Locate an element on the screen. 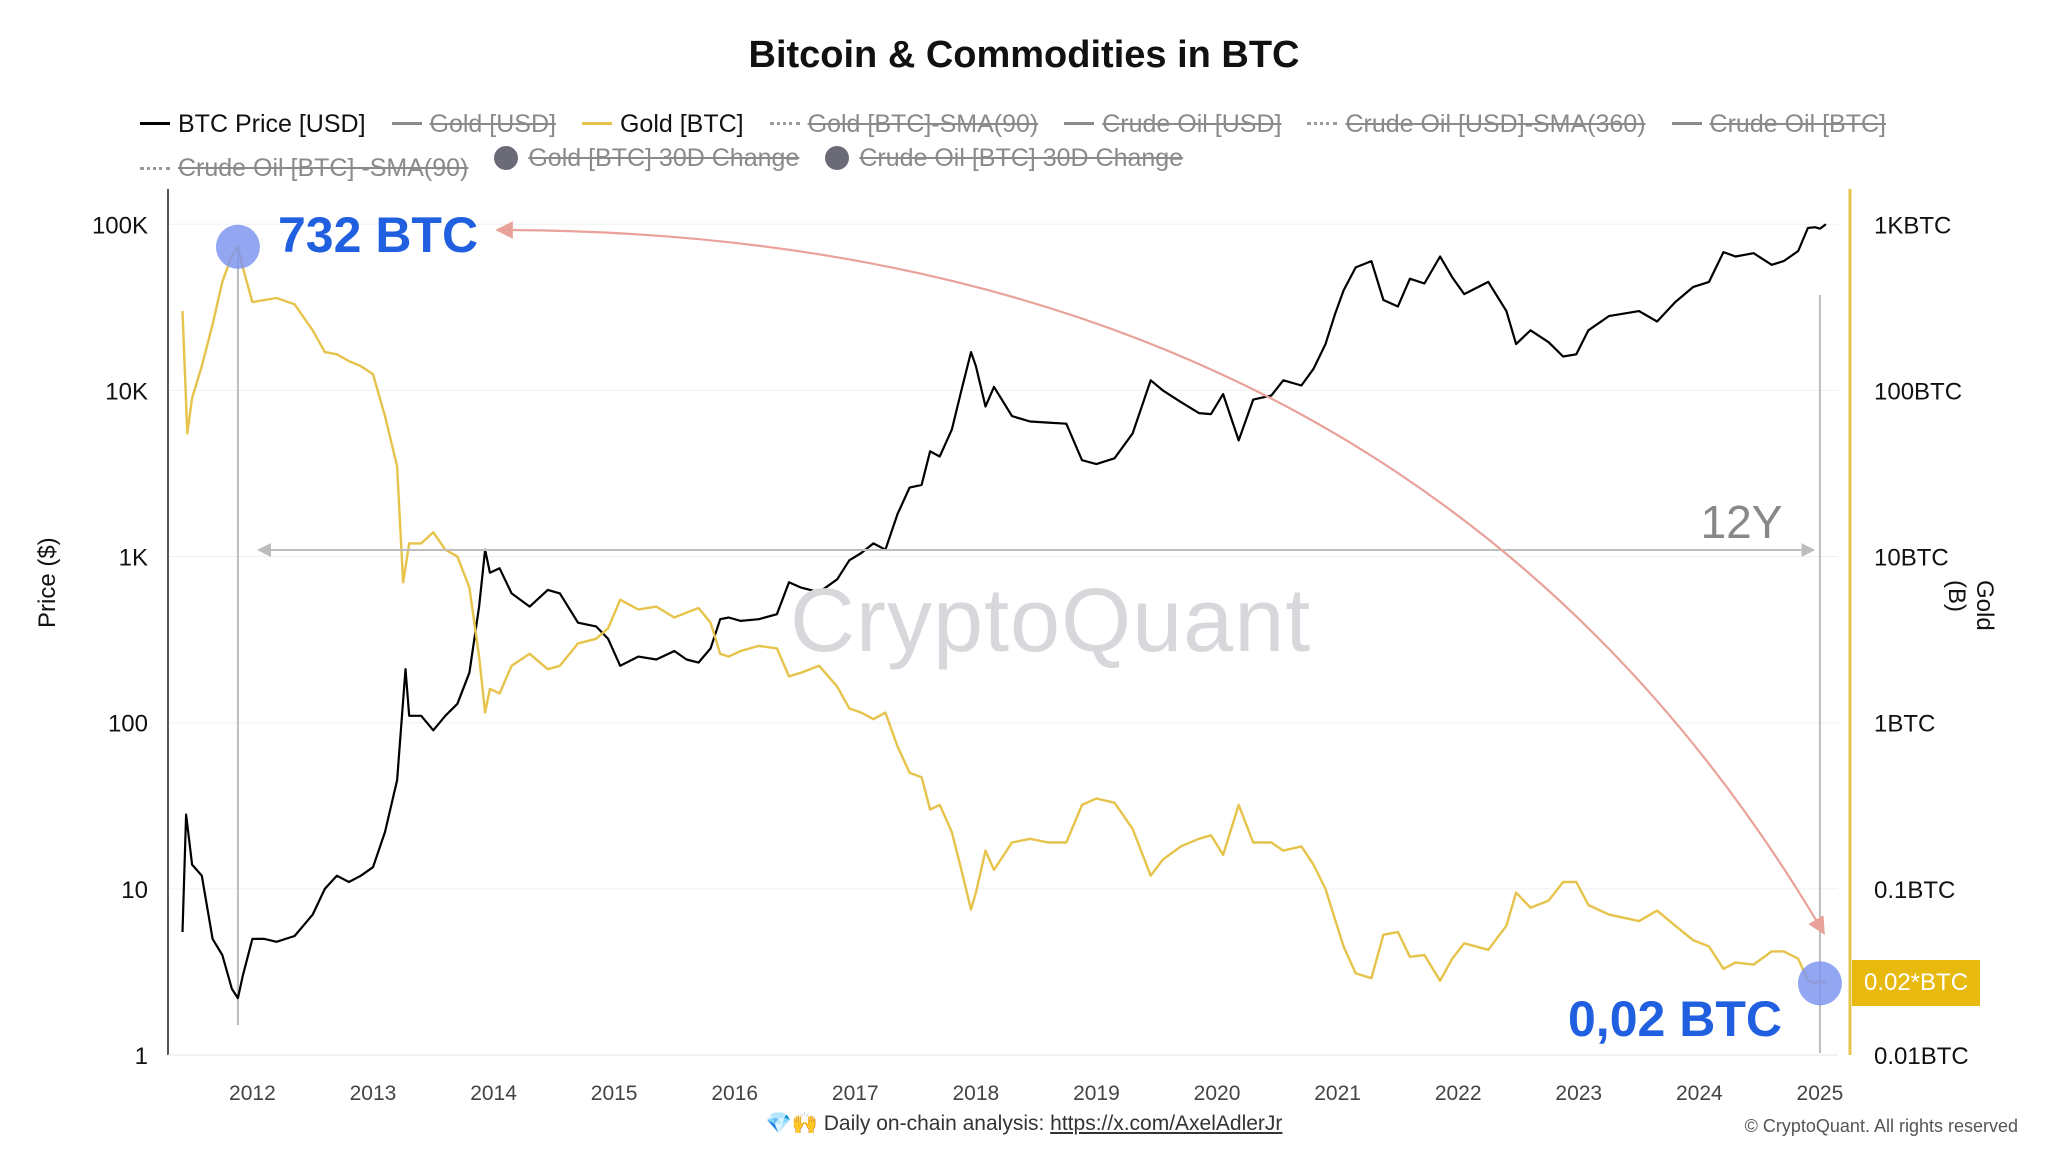 The image size is (2048, 1152). right-tick-label: 0.1BTC is located at coordinates (1914, 890).